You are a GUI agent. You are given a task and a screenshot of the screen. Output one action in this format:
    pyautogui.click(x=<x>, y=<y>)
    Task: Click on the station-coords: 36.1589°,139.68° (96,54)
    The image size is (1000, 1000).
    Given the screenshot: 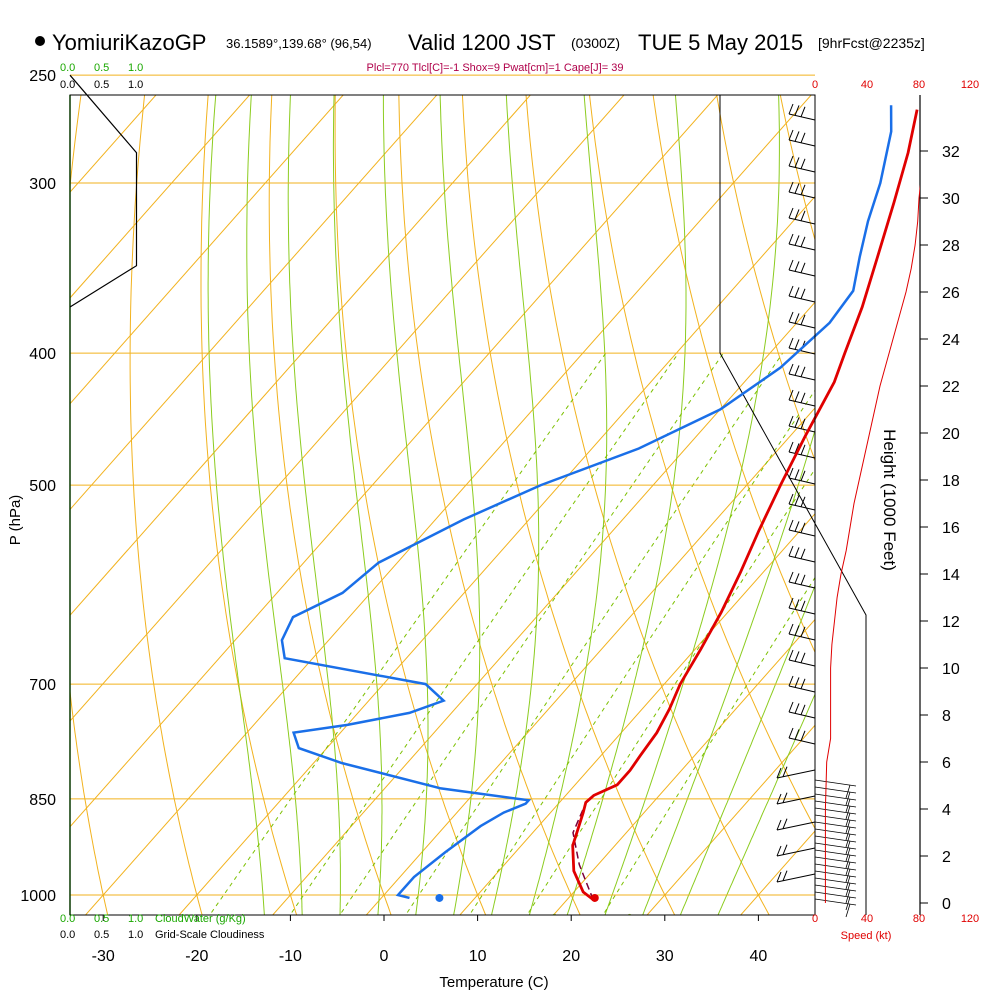 What is the action you would take?
    pyautogui.click(x=299, y=43)
    